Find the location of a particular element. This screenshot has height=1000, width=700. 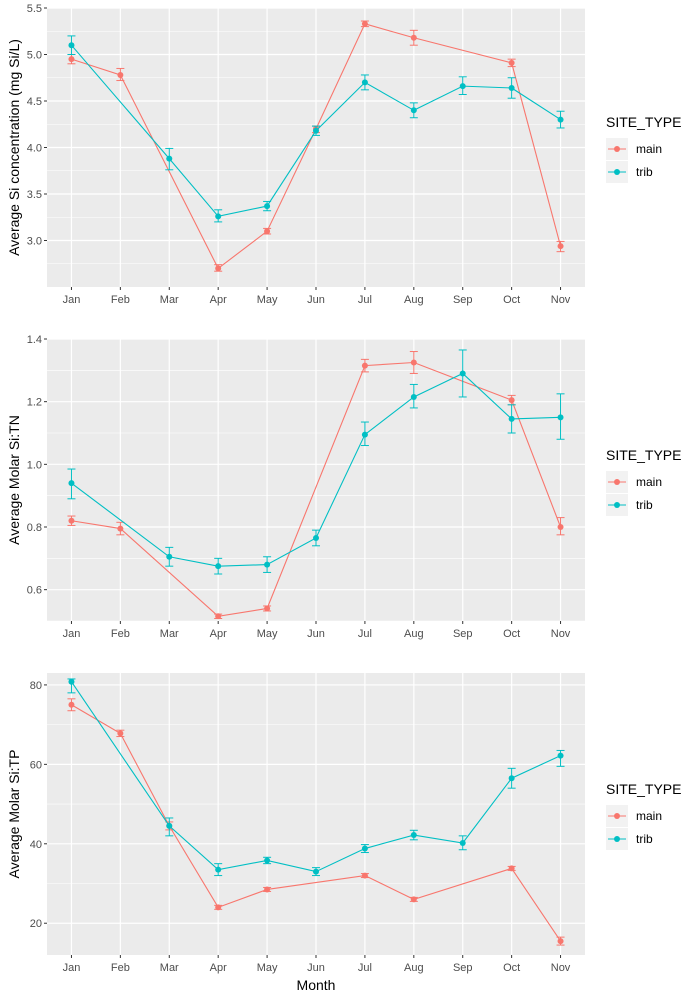

y-tick-label: 1.2 is located at coordinates (34, 403).